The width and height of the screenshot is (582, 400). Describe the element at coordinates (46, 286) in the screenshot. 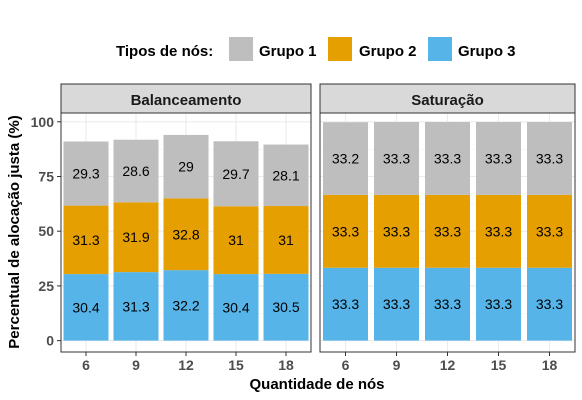

I see `y-tick-label: 25` at that location.